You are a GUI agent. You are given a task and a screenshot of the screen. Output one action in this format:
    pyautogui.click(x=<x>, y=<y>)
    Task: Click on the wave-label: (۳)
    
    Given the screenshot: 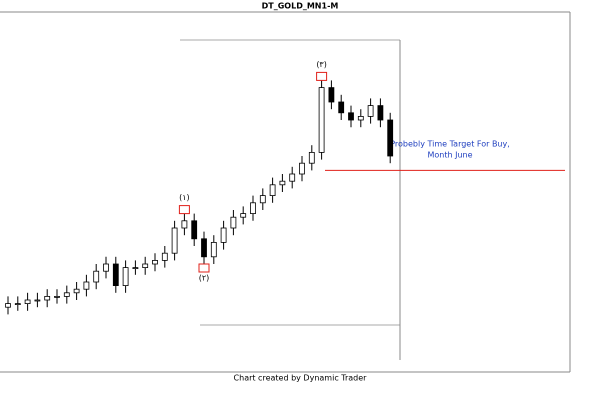 What is the action you would take?
    pyautogui.click(x=321, y=64)
    